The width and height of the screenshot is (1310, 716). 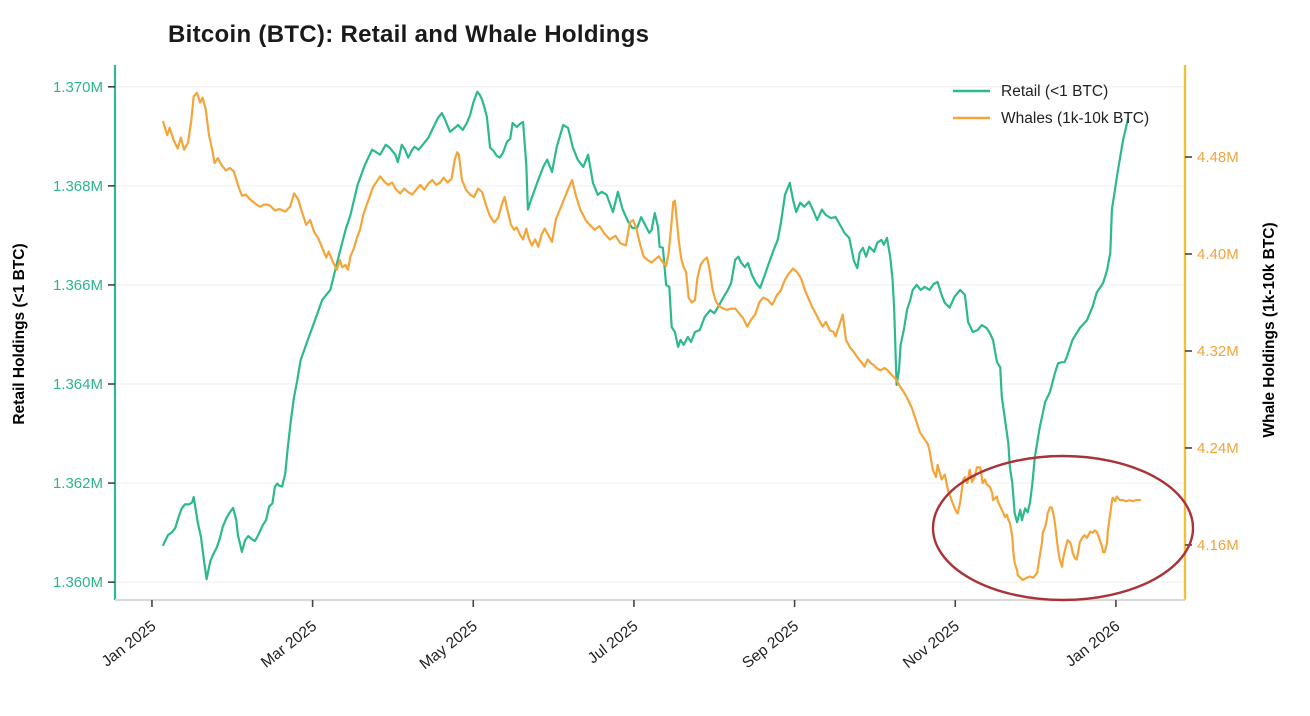 I want to click on right-tick-label: 4.32M, so click(x=1218, y=351).